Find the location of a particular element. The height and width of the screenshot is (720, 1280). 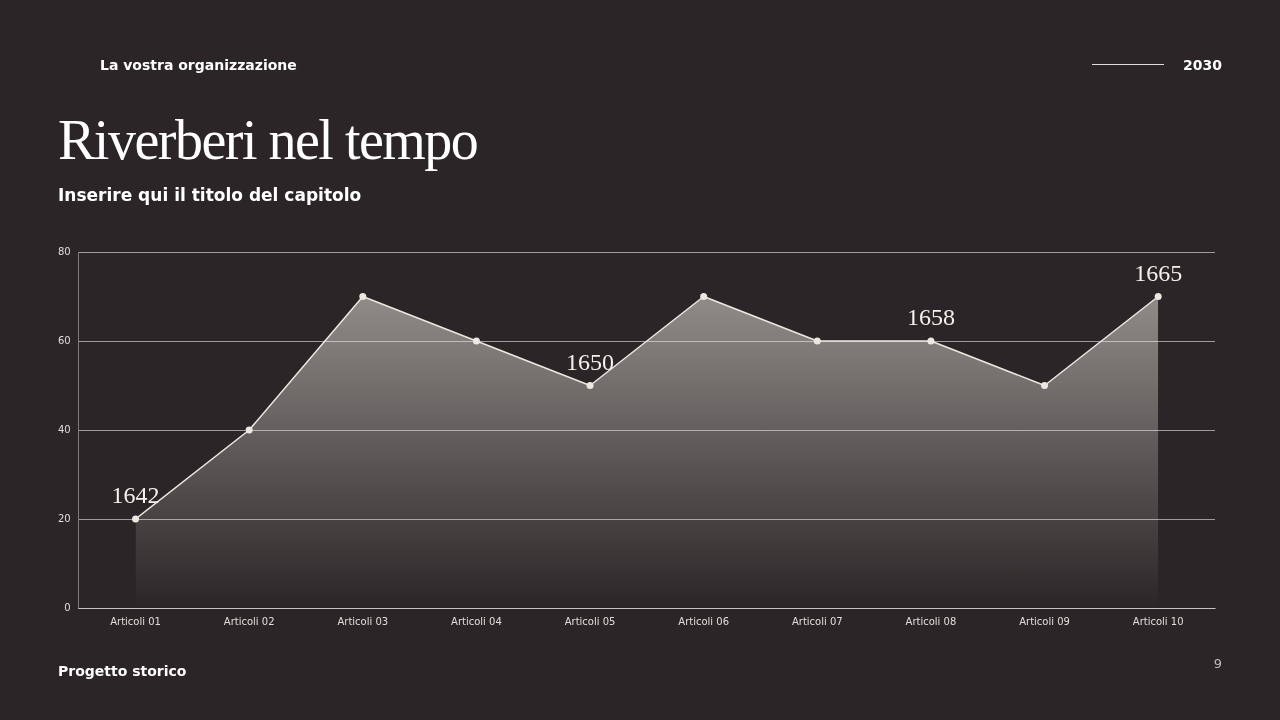

y-tick-label: 60 is located at coordinates (64, 340).